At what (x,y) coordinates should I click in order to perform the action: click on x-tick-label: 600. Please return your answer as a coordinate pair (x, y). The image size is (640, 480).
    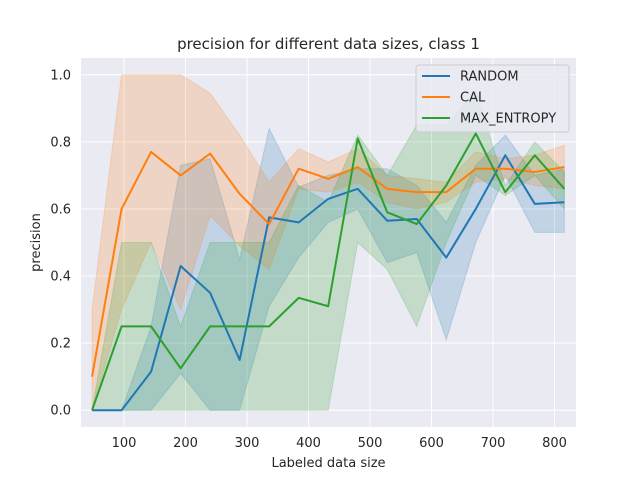
    Looking at the image, I should click on (431, 443).